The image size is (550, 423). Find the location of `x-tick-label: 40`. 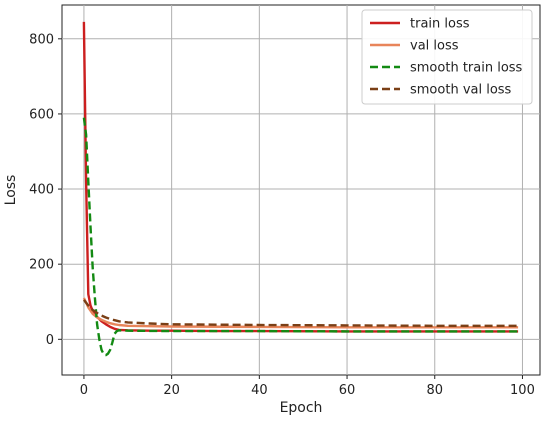

x-tick-label: 40 is located at coordinates (259, 390).